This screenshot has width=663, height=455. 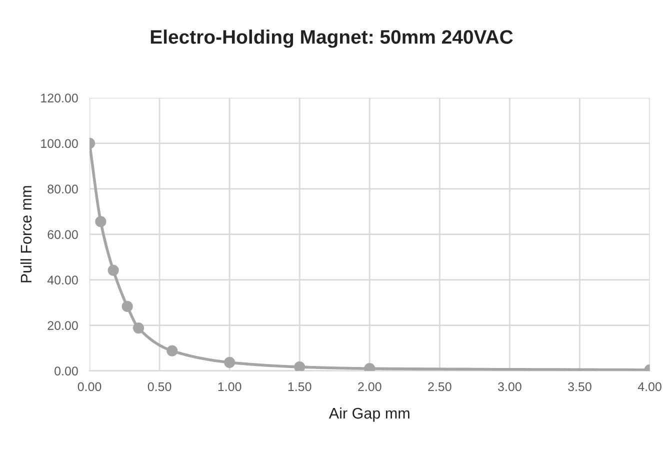 I want to click on x-tick-label: 3.50, so click(x=580, y=387).